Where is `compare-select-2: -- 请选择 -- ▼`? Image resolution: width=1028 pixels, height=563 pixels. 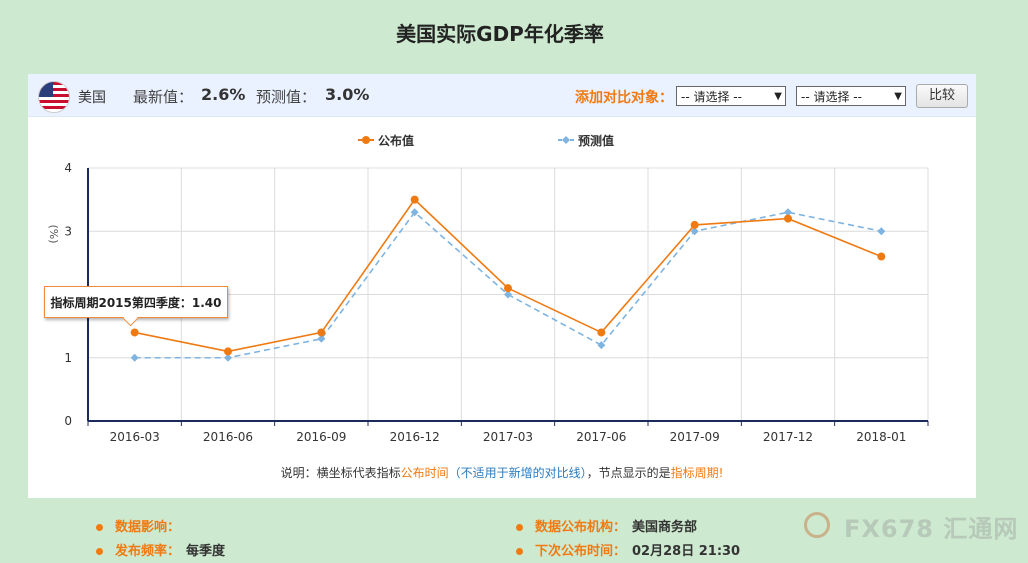 compare-select-2: -- 请选择 -- ▼ is located at coordinates (851, 96).